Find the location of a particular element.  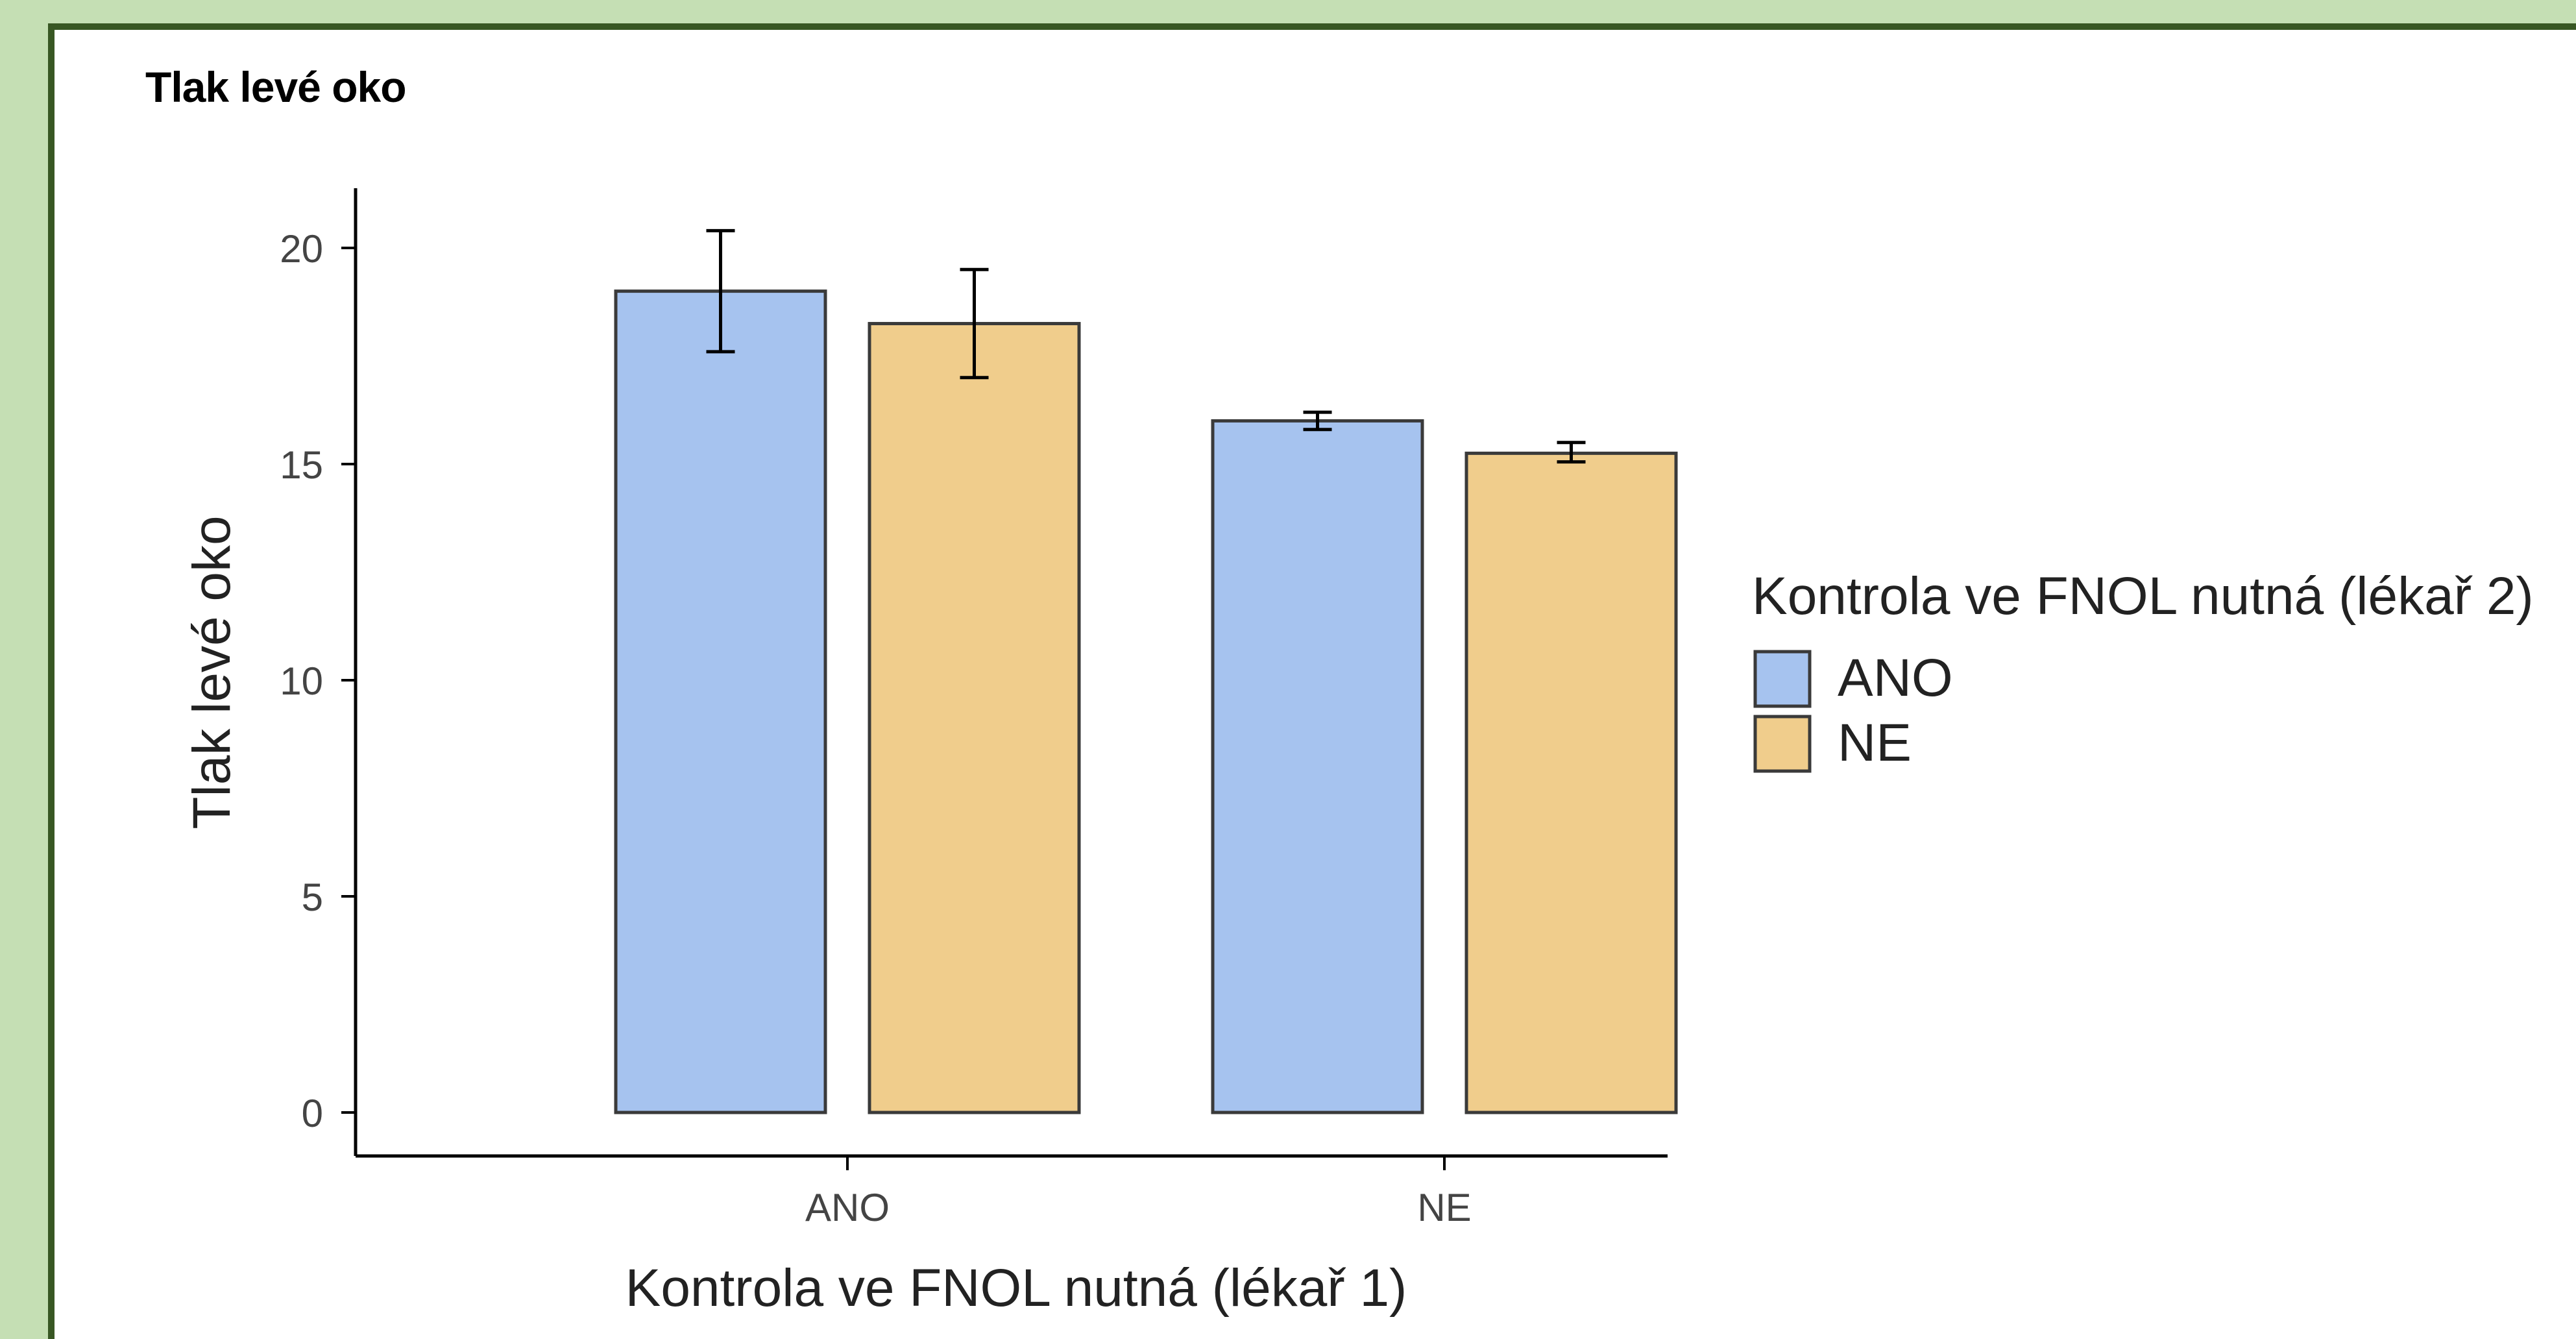

error-bars is located at coordinates (1146, 346).